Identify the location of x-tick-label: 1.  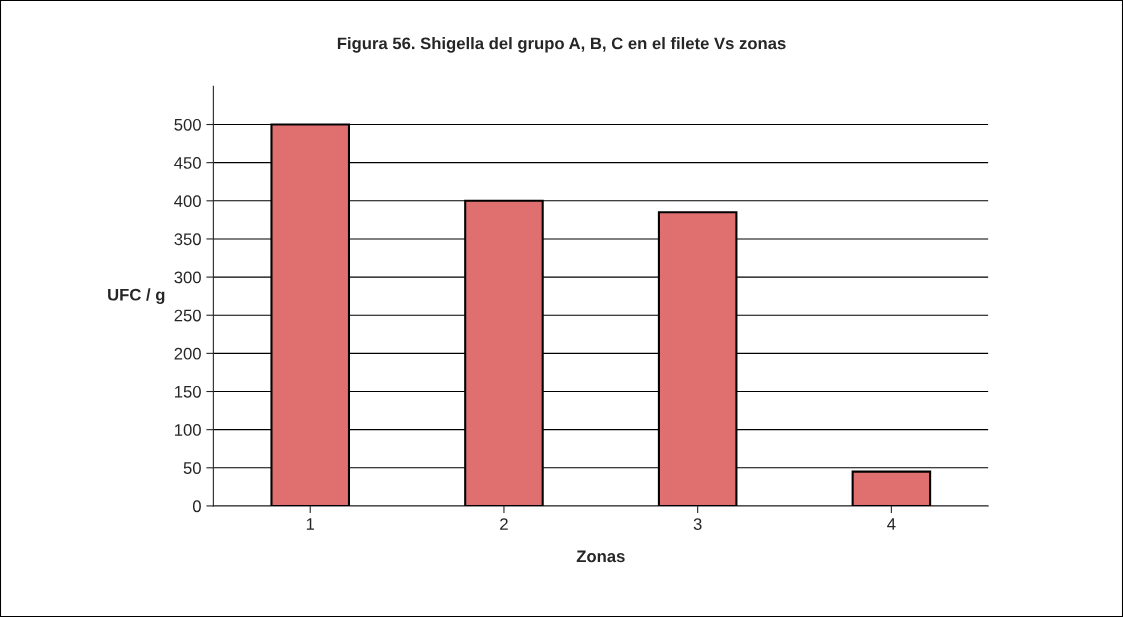
(310, 524).